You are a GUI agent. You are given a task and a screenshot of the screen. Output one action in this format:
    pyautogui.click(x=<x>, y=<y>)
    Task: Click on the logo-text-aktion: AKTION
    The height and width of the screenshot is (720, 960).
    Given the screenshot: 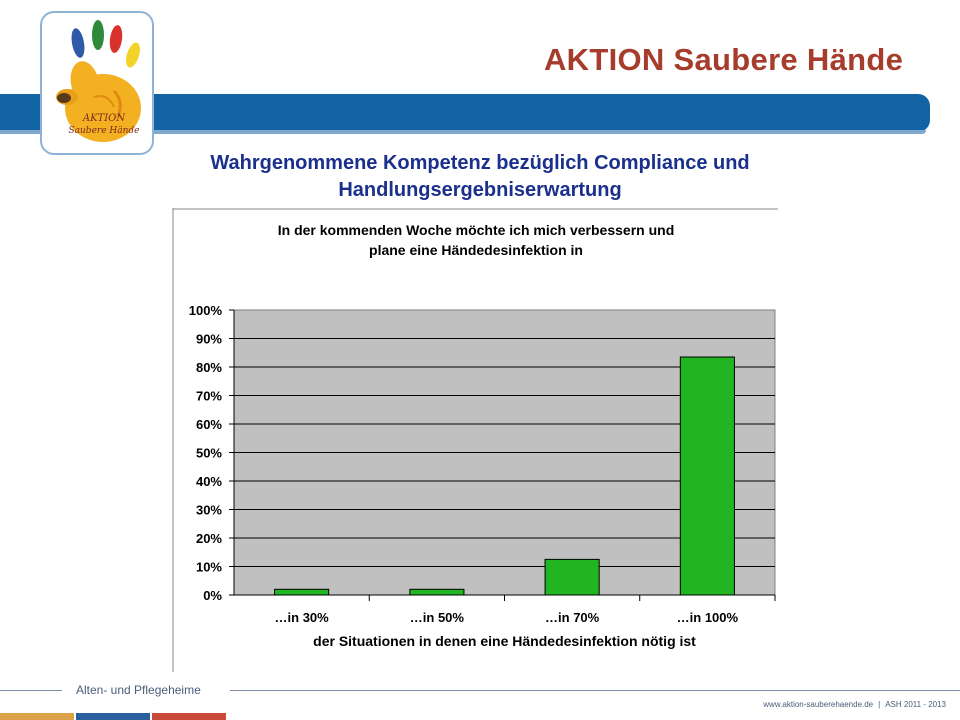 What is the action you would take?
    pyautogui.click(x=104, y=118)
    